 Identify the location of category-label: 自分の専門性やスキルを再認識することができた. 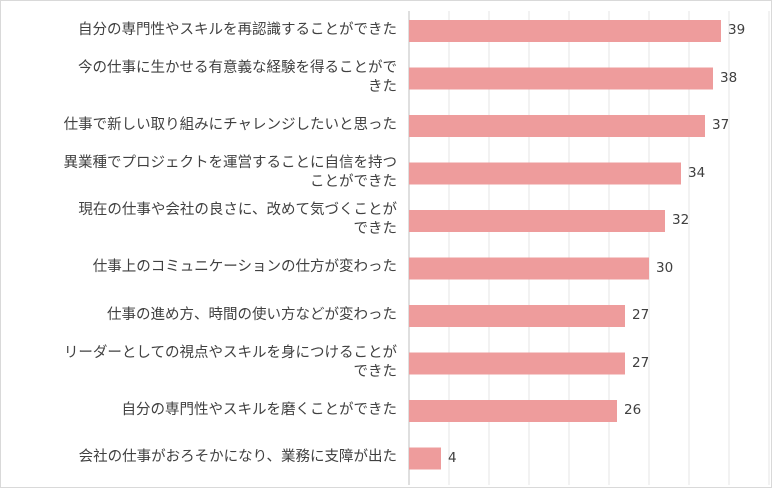
(237, 29).